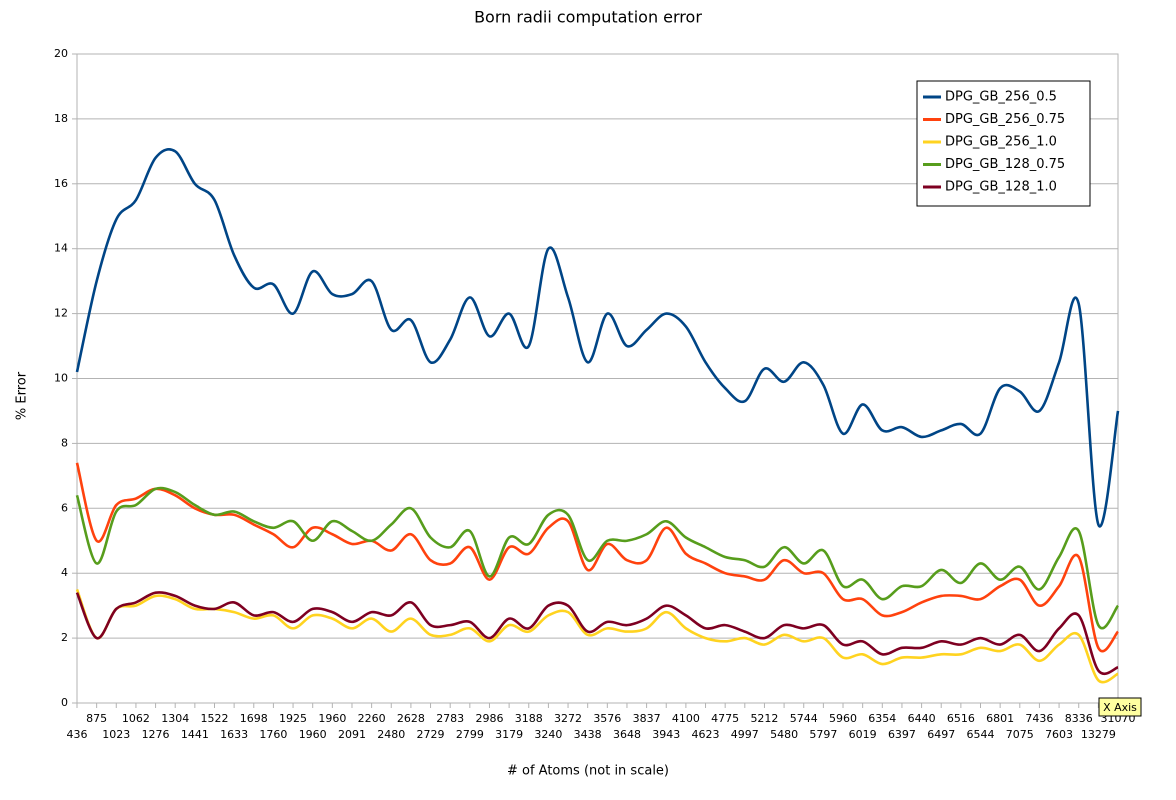 The width and height of the screenshot is (1176, 800). I want to click on y-tick-label: 8, so click(64, 442).